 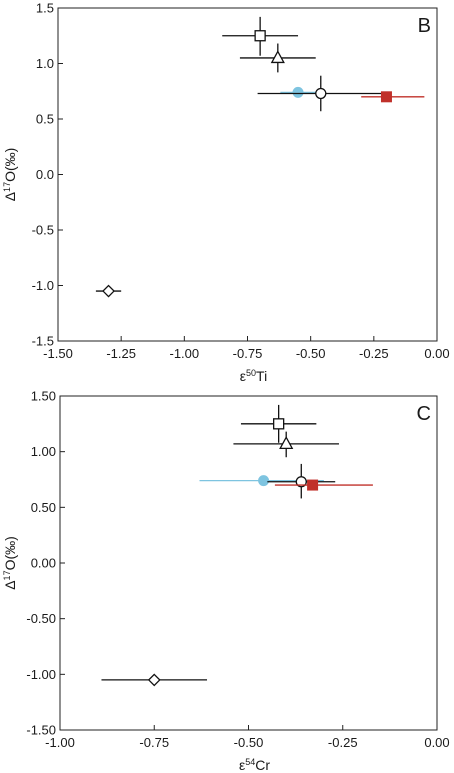 I want to click on panel-letter: C, so click(x=424, y=414).